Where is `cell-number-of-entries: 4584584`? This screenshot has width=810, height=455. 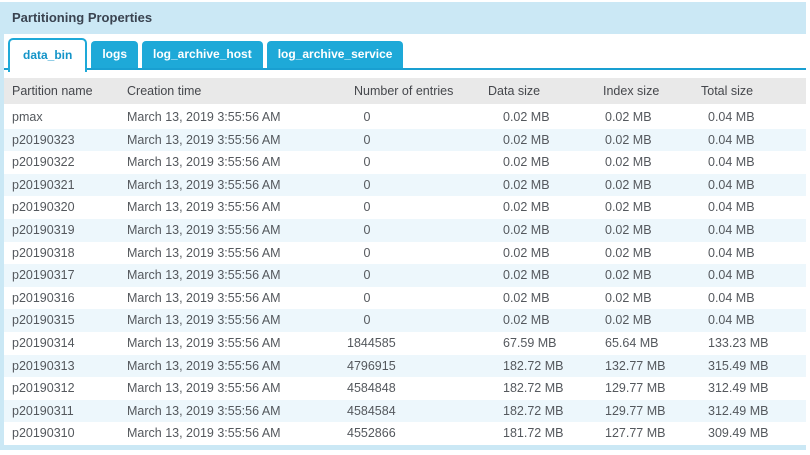
cell-number-of-entries: 4584584 is located at coordinates (371, 410).